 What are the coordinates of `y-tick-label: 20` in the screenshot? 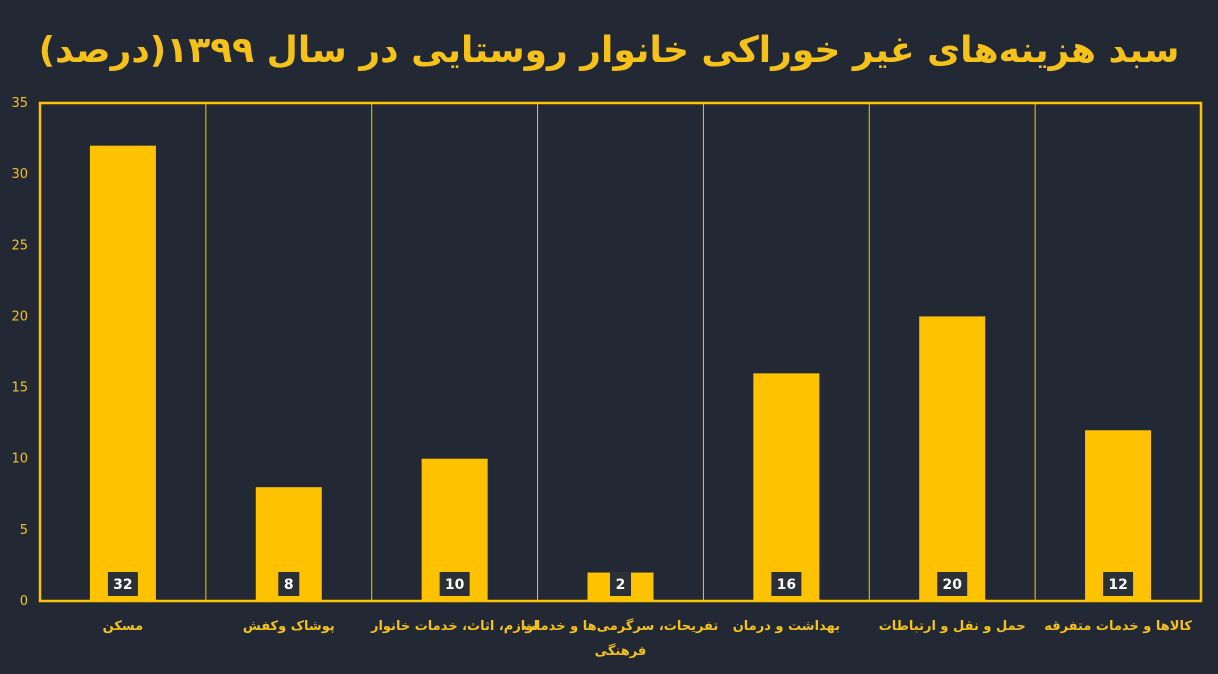 It's located at (19, 316).